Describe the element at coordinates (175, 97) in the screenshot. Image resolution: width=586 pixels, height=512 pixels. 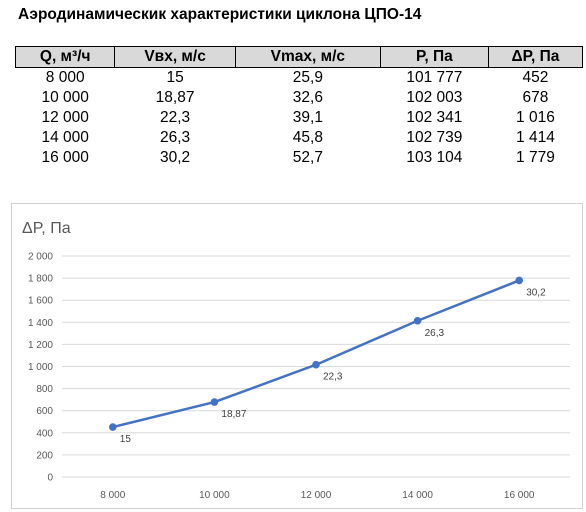
I see `table-cell: 18,87` at that location.